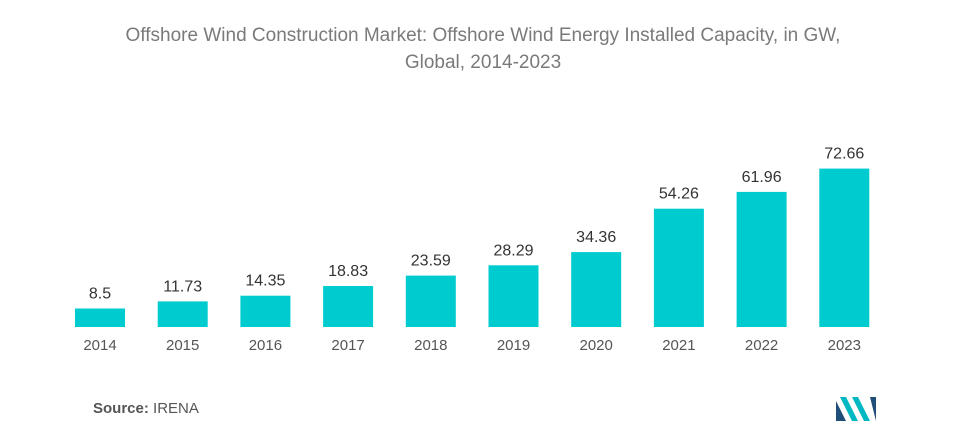  Describe the element at coordinates (472, 345) in the screenshot. I see `x-axis-tick-labels: 2014 2015 2016 2017 2018 2019 2020 2021 2022 2023` at that location.